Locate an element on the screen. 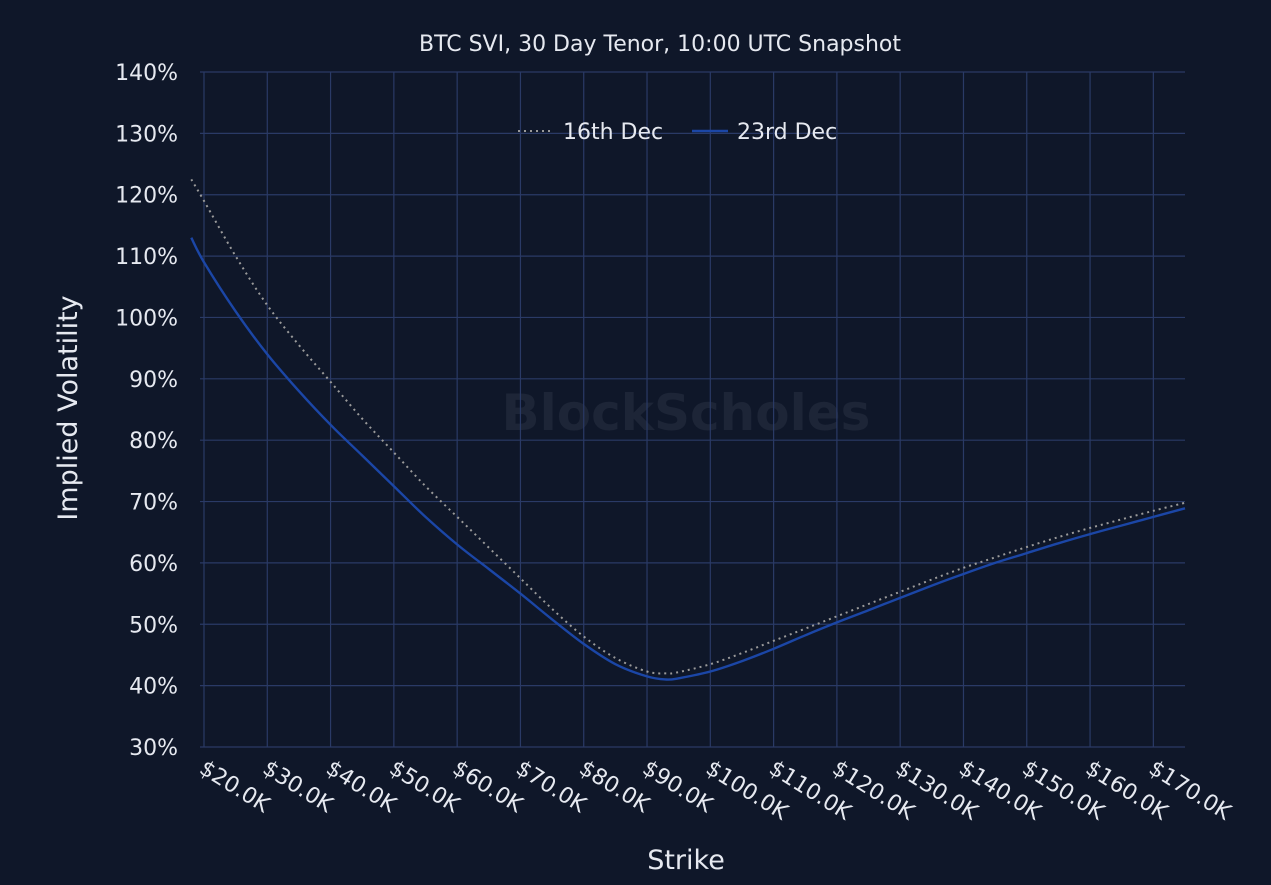 This screenshot has width=1271, height=885. y-tick-label: 120% is located at coordinates (146, 196).